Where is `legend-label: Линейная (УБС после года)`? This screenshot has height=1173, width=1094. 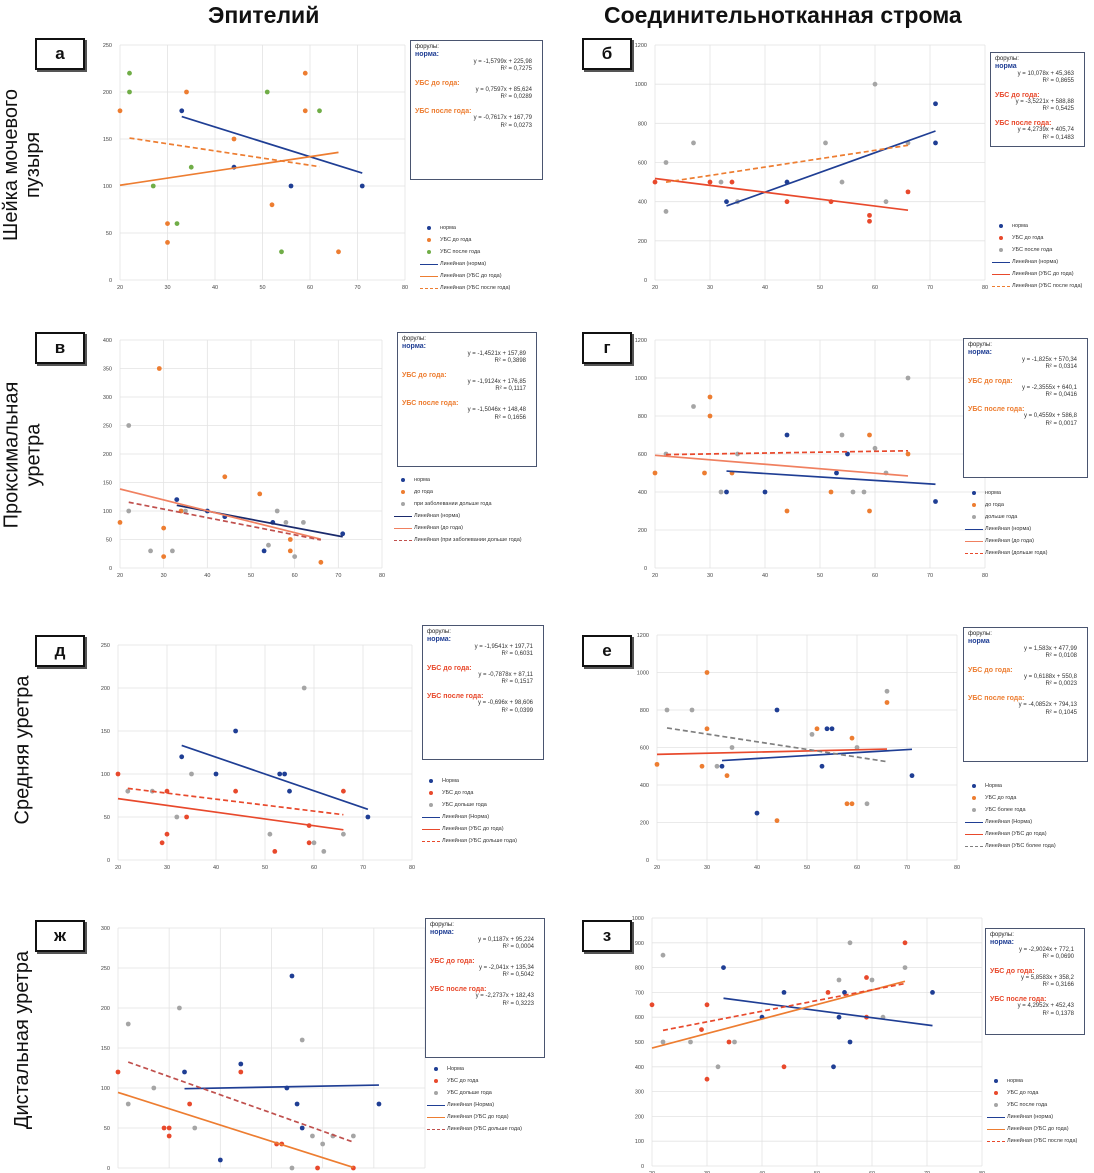
legend-label: Линейная (УБС после года) is located at coordinates (1047, 286).